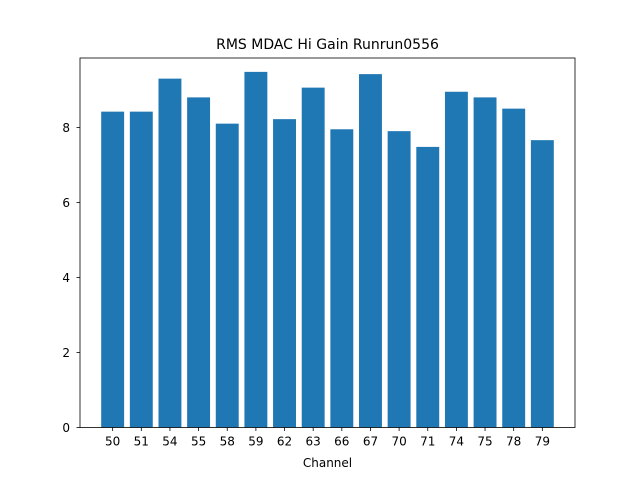  Describe the element at coordinates (66, 278) in the screenshot. I see `y-tick-label: 4` at that location.